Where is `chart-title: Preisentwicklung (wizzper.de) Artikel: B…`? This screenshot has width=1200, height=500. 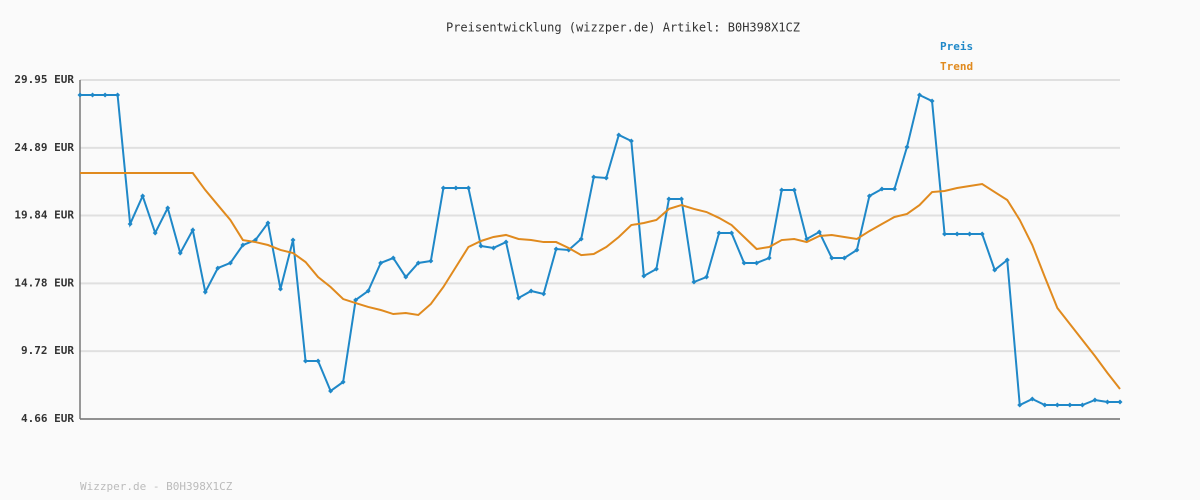 chart-title: Preisentwicklung (wizzper.de) Artikel: B… is located at coordinates (623, 28).